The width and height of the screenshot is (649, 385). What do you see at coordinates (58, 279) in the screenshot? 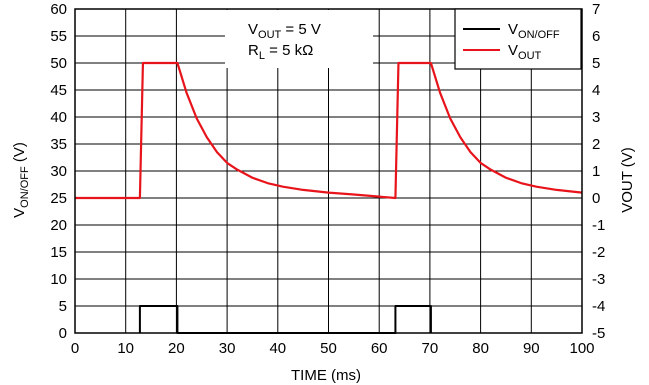
I see `y-tick-label-left: 10` at bounding box center [58, 279].